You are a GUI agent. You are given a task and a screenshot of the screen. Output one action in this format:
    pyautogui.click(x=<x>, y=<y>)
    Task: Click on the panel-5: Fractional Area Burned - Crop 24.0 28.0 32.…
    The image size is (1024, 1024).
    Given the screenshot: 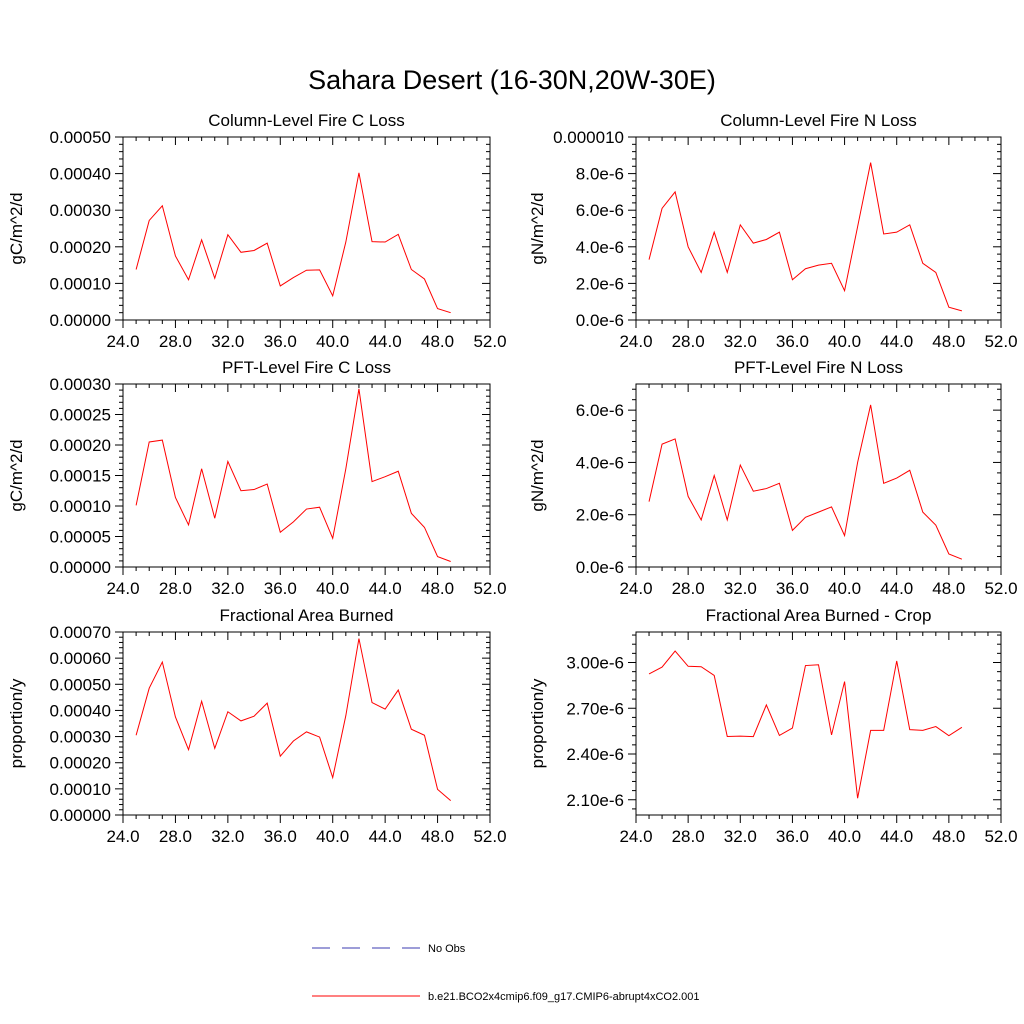 What is the action you would take?
    pyautogui.click(x=773, y=726)
    